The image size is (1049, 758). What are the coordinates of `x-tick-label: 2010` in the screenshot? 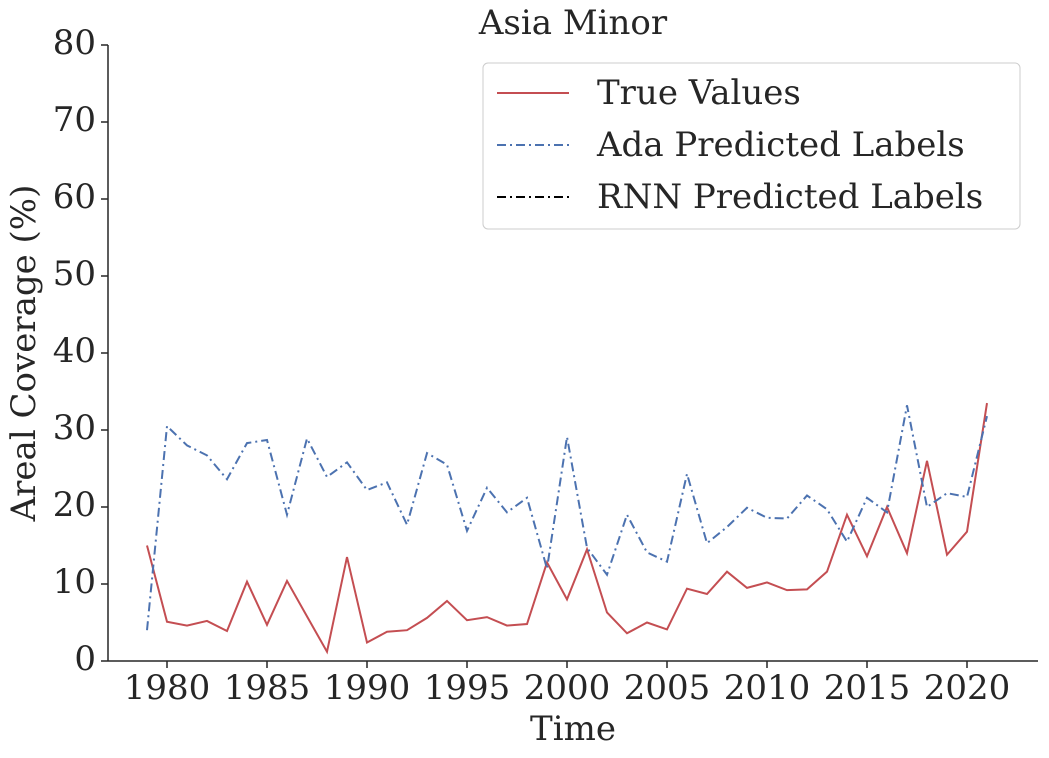 It's located at (767, 688).